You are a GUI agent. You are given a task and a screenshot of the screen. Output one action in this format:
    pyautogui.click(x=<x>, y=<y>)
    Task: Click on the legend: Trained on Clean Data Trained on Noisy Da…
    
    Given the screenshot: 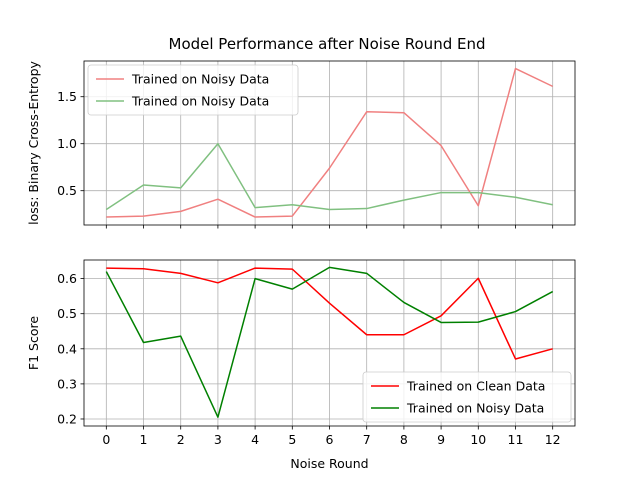 What is the action you would take?
    pyautogui.click(x=467, y=397)
    